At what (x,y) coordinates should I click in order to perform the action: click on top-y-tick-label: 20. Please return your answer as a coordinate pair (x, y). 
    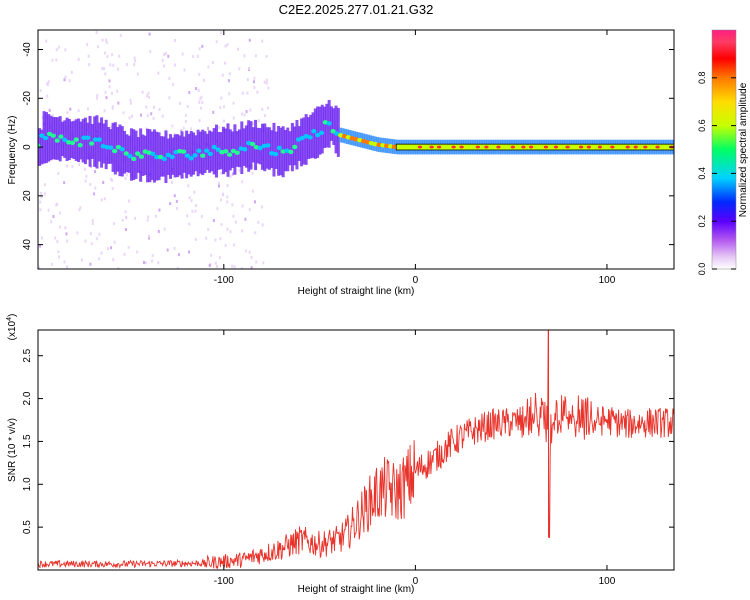
    Looking at the image, I should click on (27, 196).